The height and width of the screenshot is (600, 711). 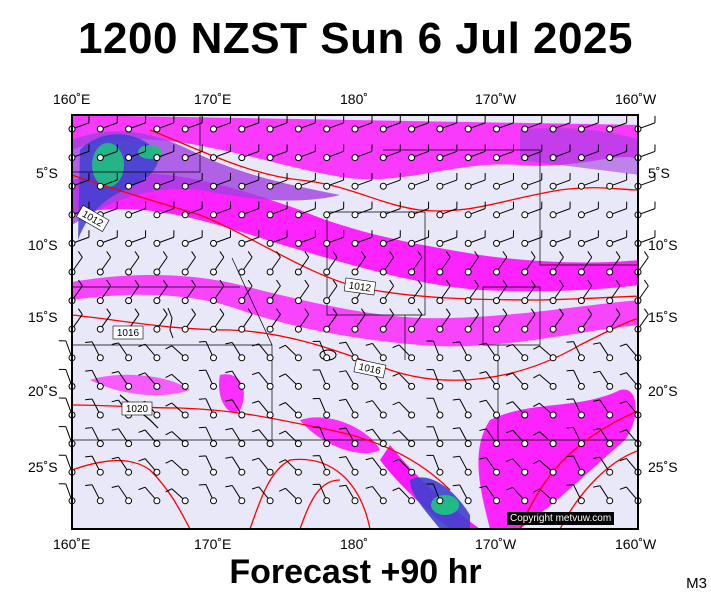 I want to click on lon-label-top-170e: 170˚E, so click(x=213, y=99).